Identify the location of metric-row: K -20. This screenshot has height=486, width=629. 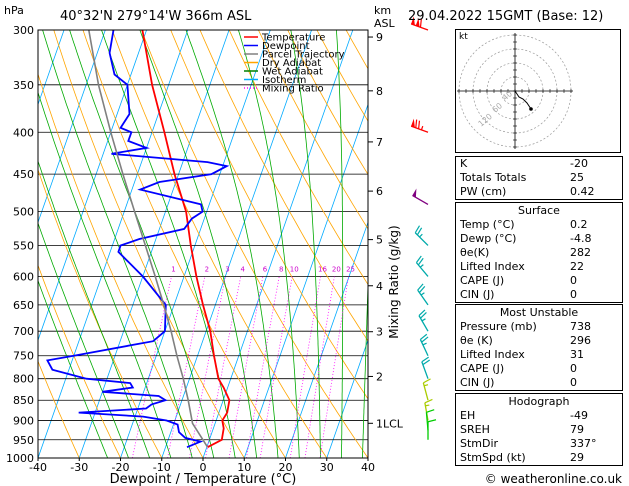
(539, 164).